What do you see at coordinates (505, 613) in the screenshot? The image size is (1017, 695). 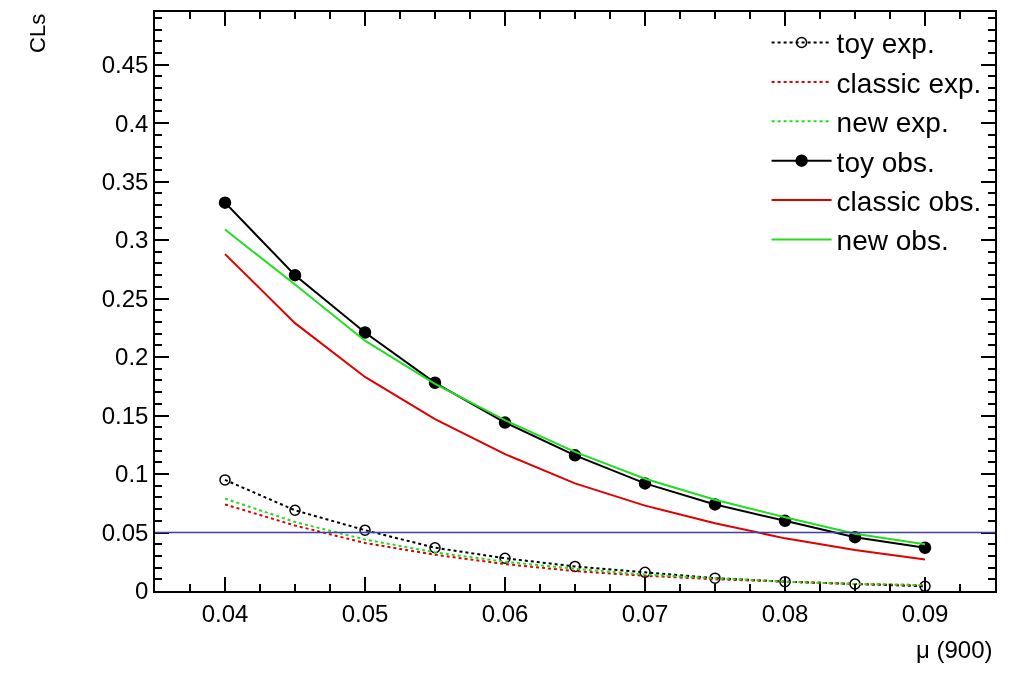 I see `x-tick-label: 0.06` at bounding box center [505, 613].